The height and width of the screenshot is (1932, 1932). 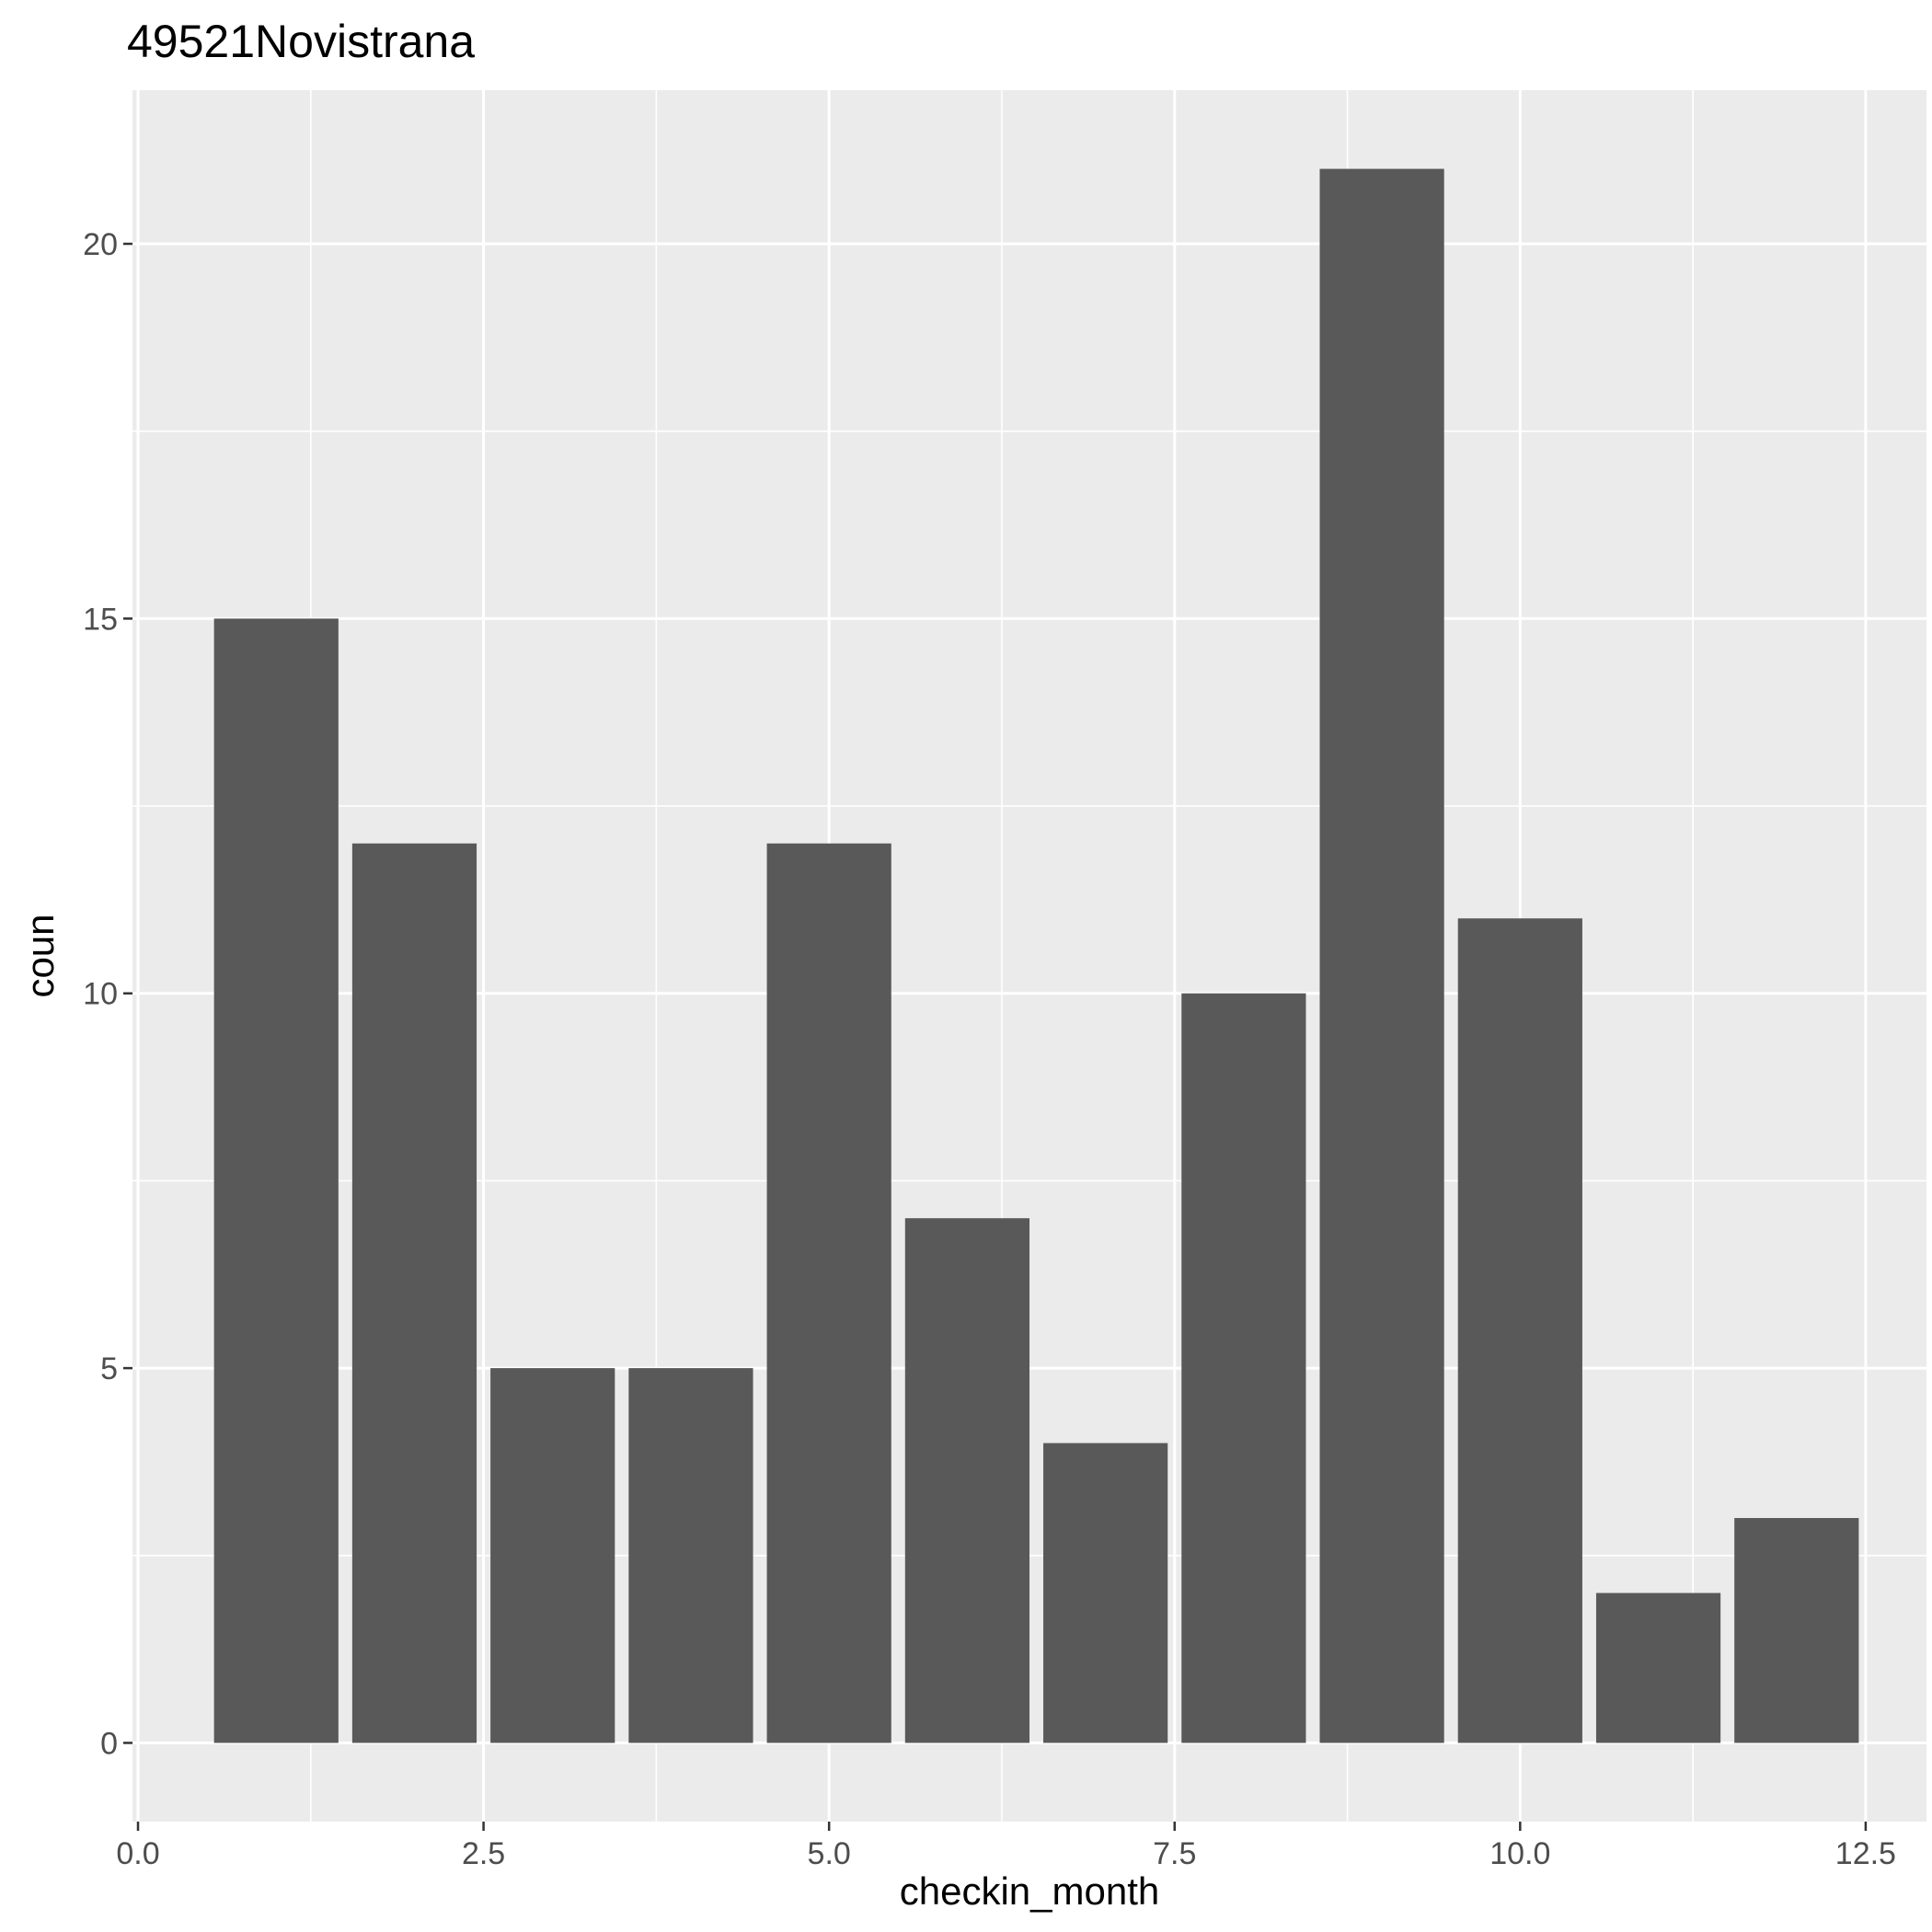 I want to click on y-tick-label: 20, so click(x=100, y=244).